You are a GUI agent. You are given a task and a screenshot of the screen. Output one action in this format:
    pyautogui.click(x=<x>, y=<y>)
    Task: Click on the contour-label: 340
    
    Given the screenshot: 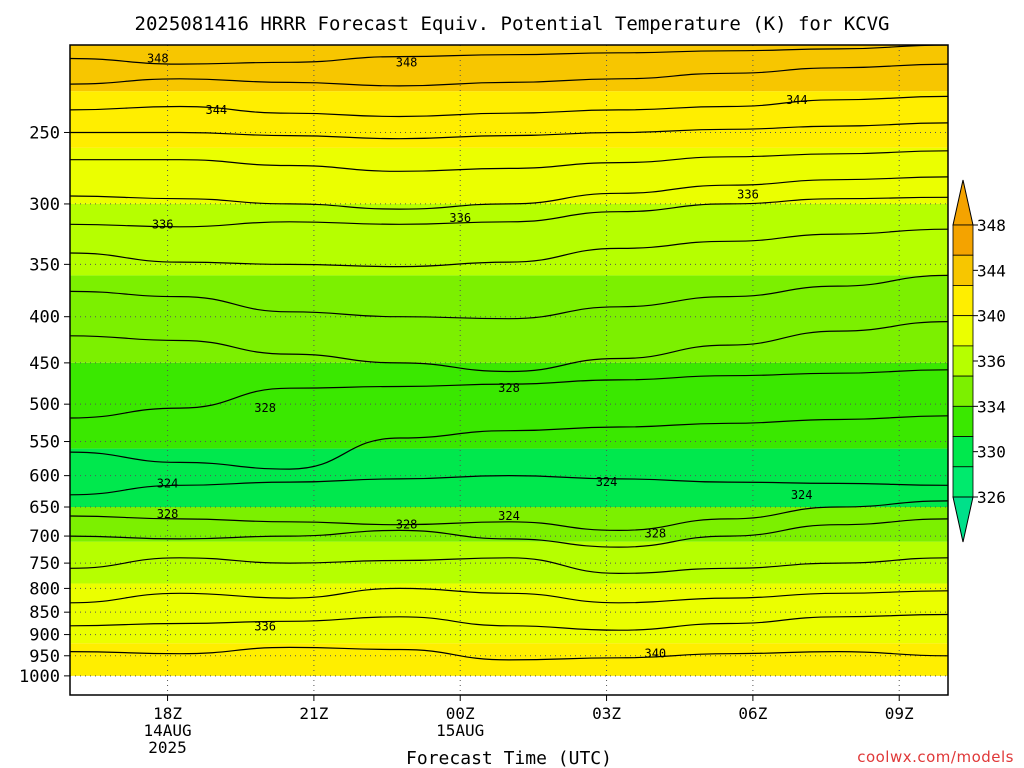 What is the action you would take?
    pyautogui.click(x=655, y=654)
    